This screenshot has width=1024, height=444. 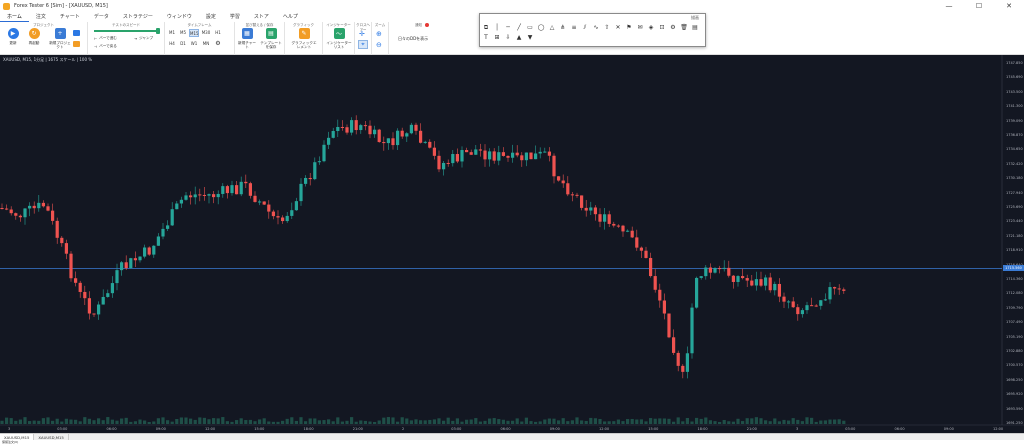 I want to click on note-icon: ✉, so click(x=640, y=27).